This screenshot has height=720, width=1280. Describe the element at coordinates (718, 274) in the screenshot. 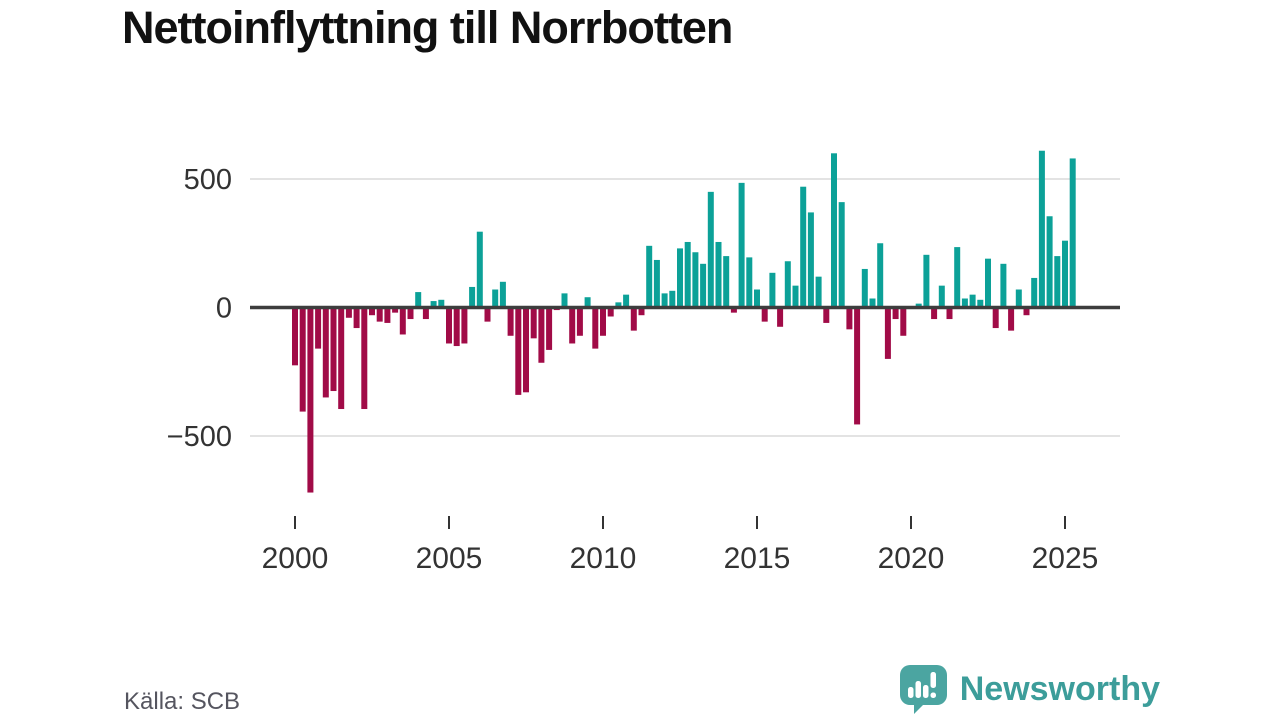

I see `bar-2013-Q4` at that location.